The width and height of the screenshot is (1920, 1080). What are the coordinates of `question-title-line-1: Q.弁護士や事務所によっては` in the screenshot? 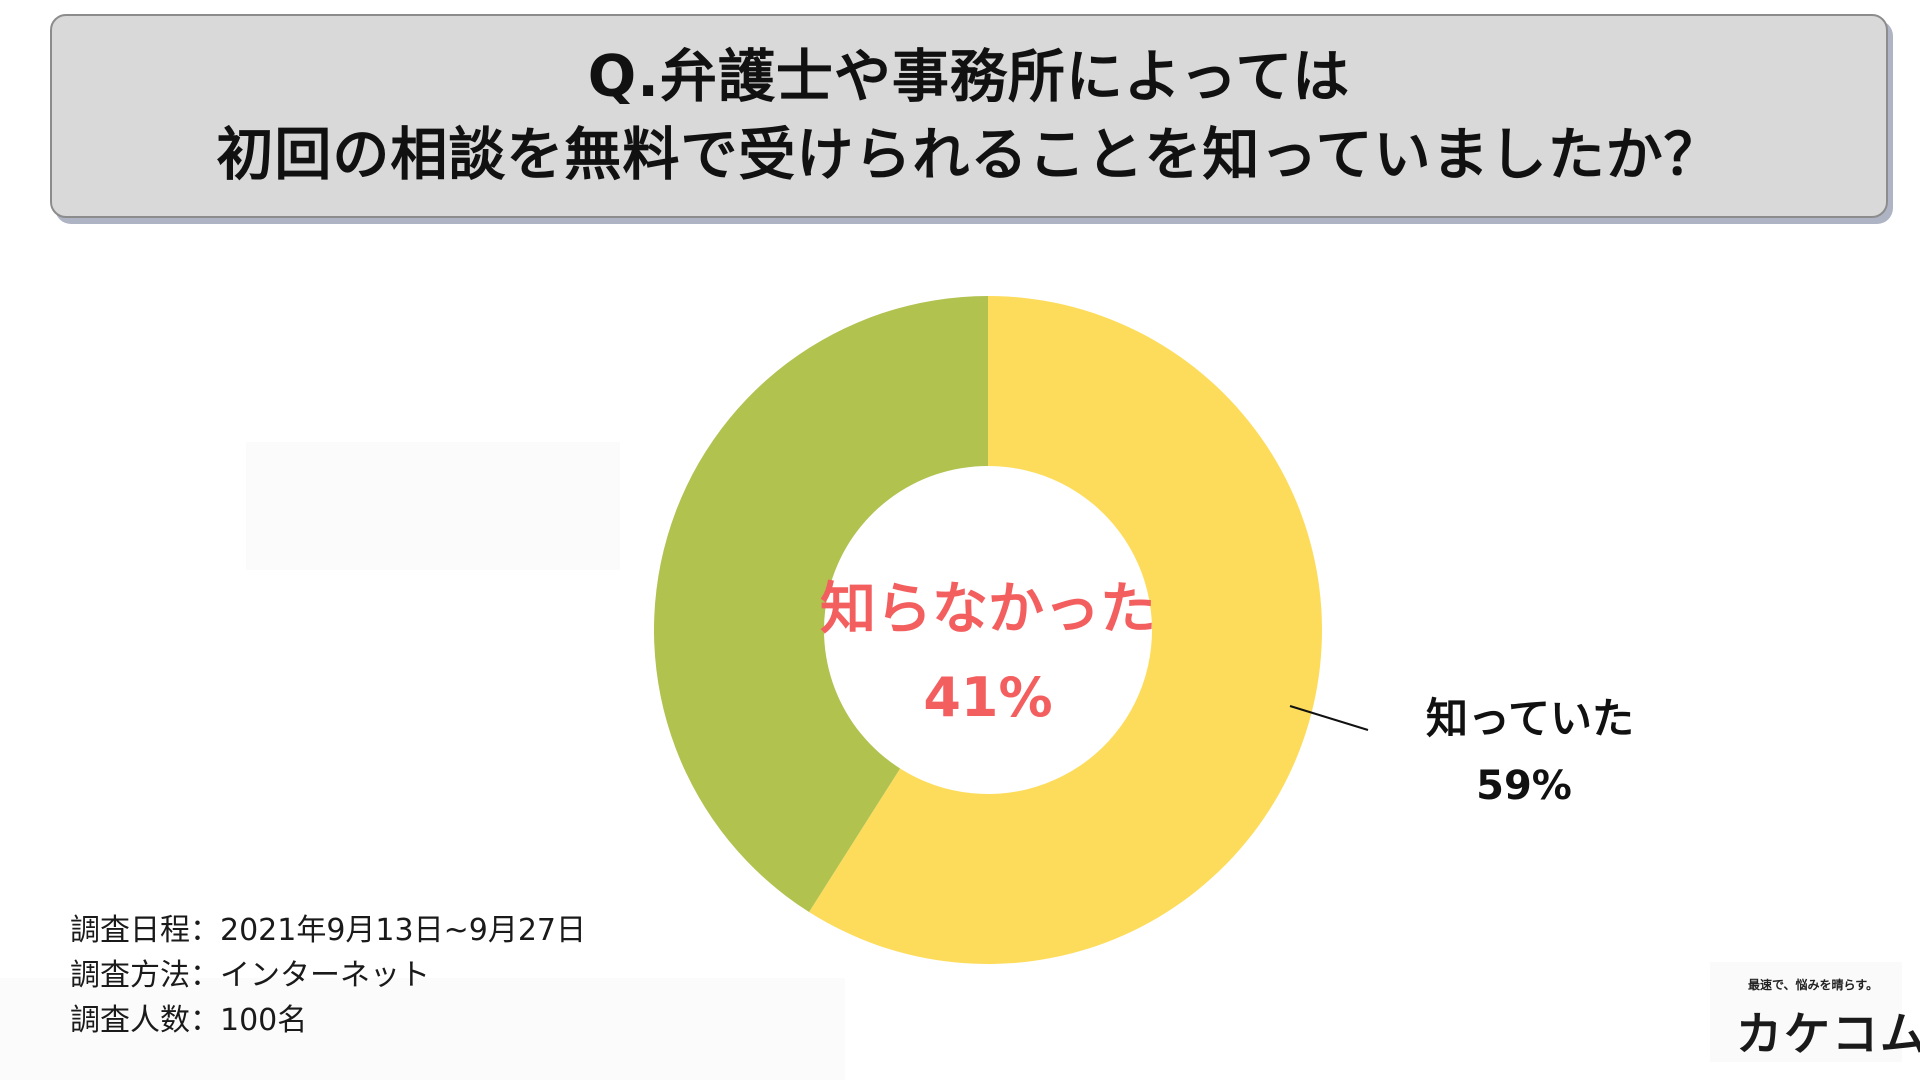 It's located at (969, 77).